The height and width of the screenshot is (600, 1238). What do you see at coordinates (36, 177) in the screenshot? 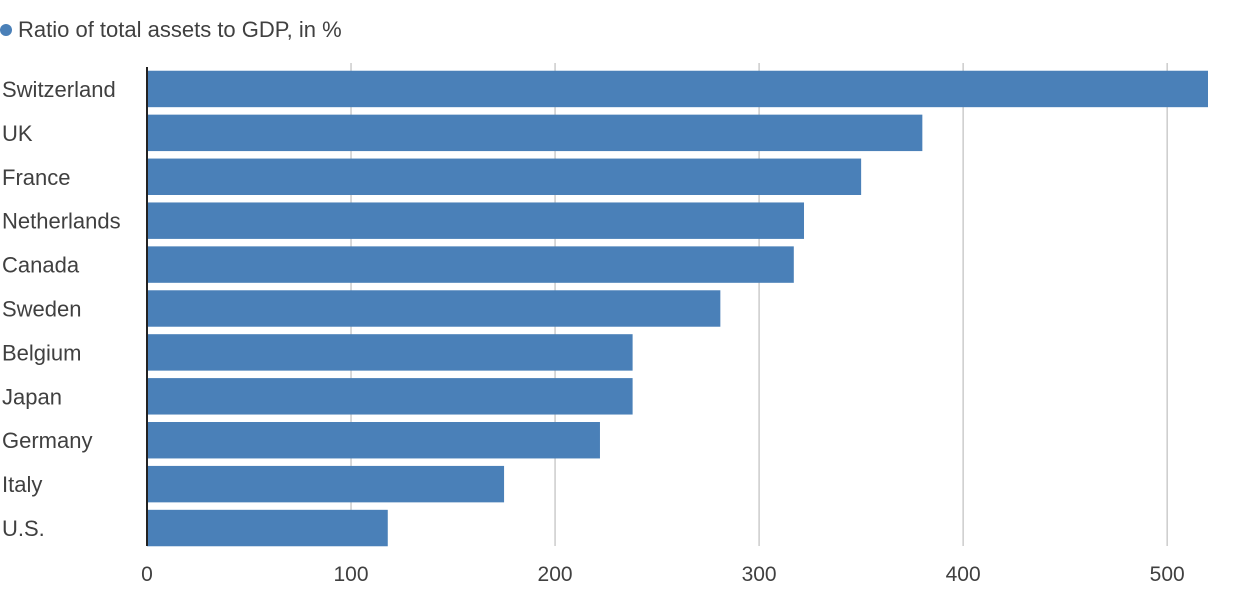
I see `category-label: France` at bounding box center [36, 177].